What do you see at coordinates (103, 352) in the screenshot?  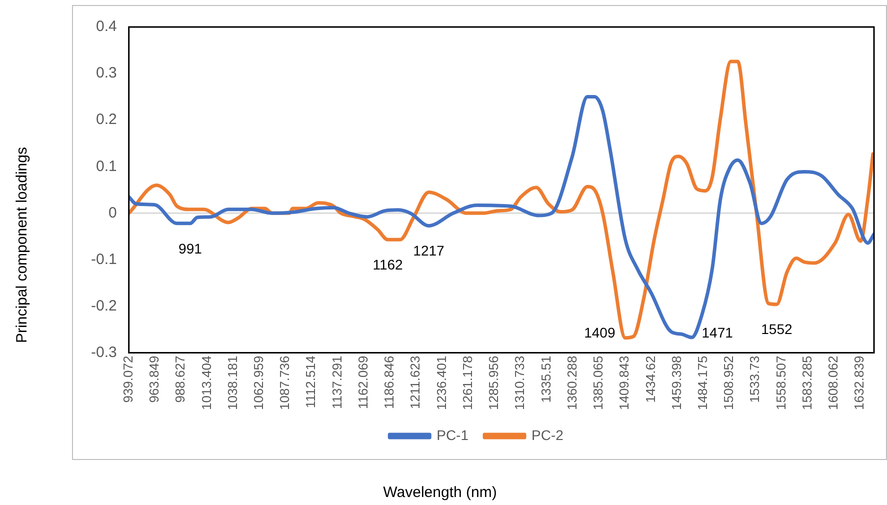 I see `y-tick-label: -0.3` at bounding box center [103, 352].